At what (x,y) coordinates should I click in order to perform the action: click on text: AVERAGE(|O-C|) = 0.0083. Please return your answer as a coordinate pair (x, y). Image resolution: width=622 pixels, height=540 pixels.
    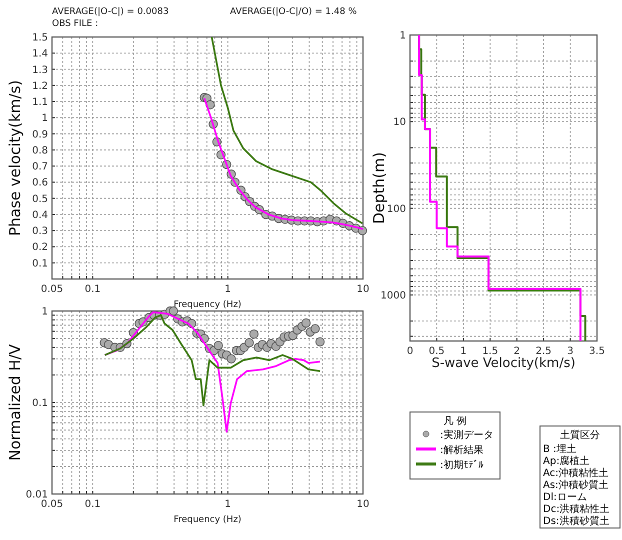
    Looking at the image, I should click on (110, 12).